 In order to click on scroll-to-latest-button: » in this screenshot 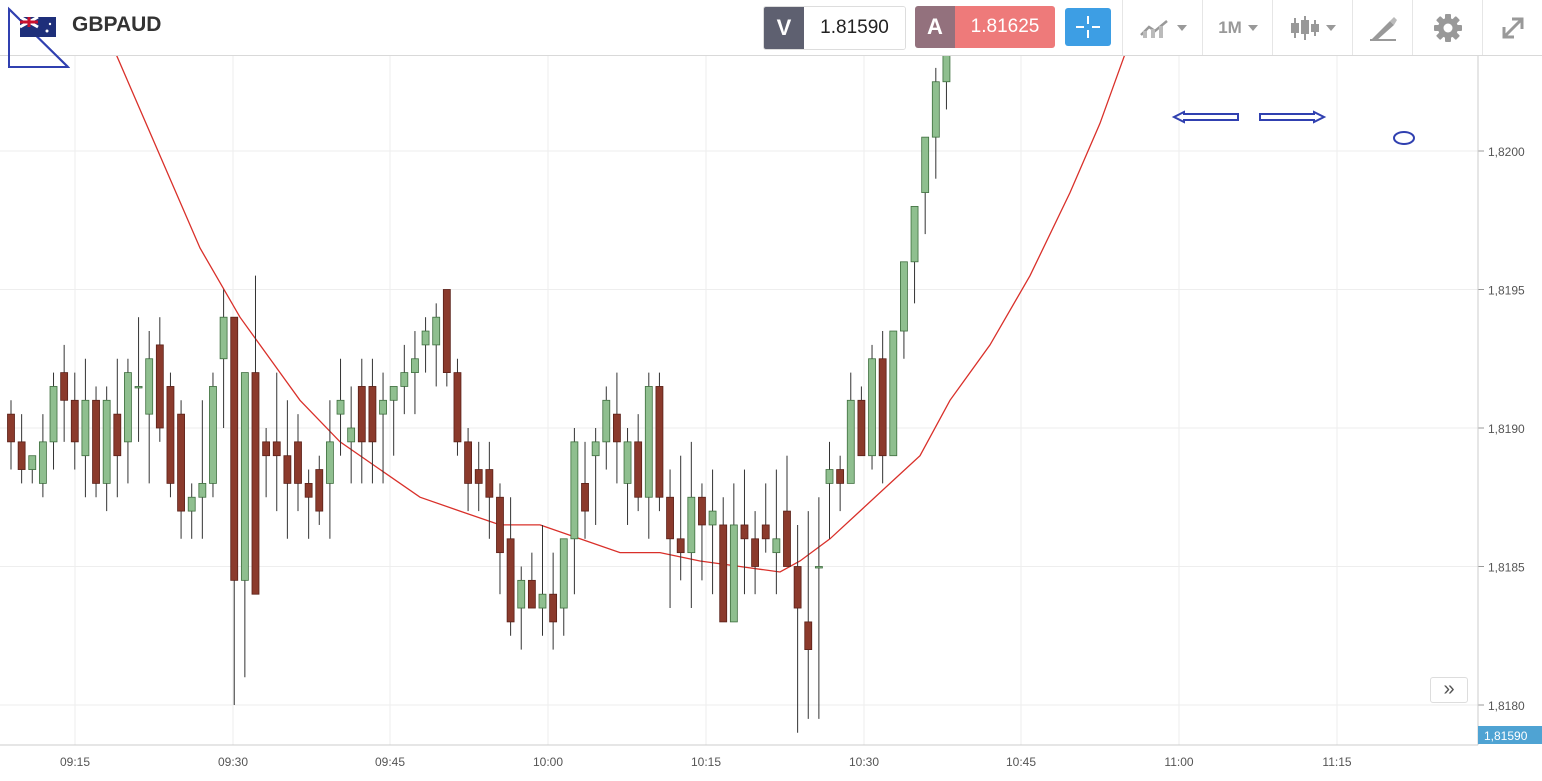, I will do `click(1449, 690)`.